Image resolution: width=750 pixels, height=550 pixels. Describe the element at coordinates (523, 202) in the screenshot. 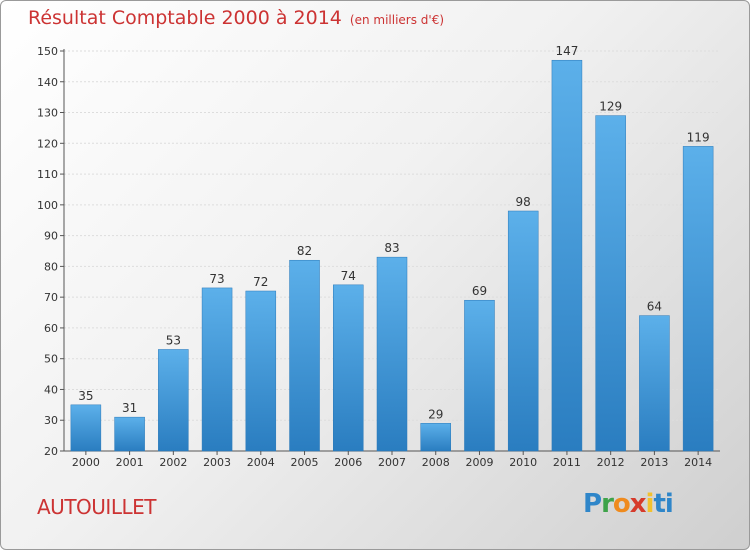

I see `data-label: 98` at that location.